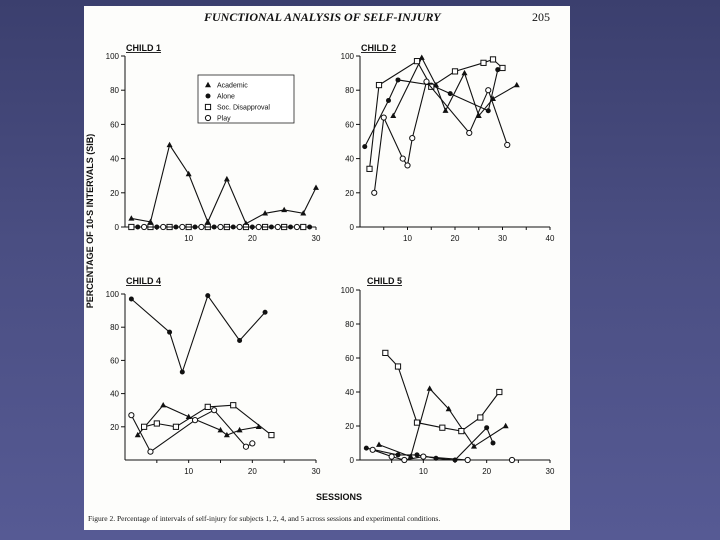  Describe the element at coordinates (220, 97) in the screenshot. I see `legend-item-alone: Alone` at that location.